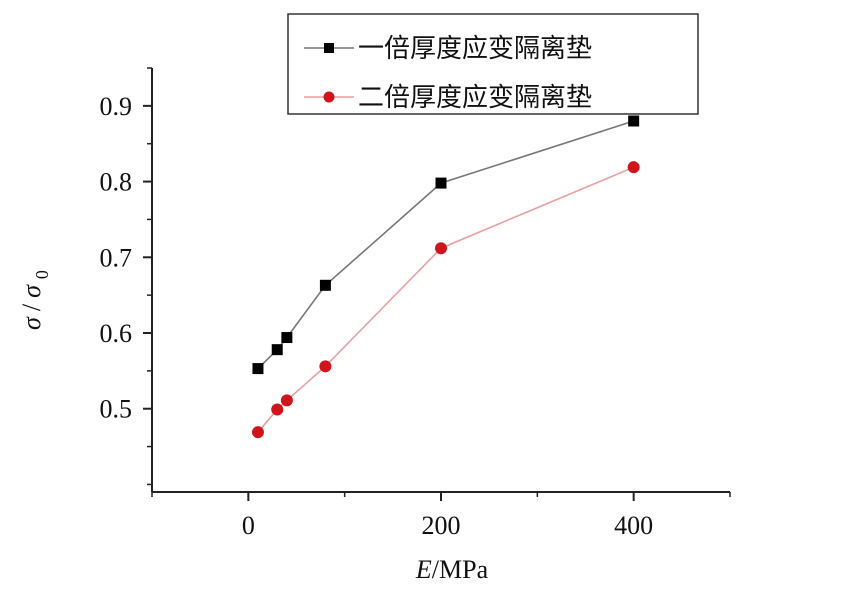 The width and height of the screenshot is (848, 591). What do you see at coordinates (116, 333) in the screenshot?
I see `y-tick-label: 0.6` at bounding box center [116, 333].